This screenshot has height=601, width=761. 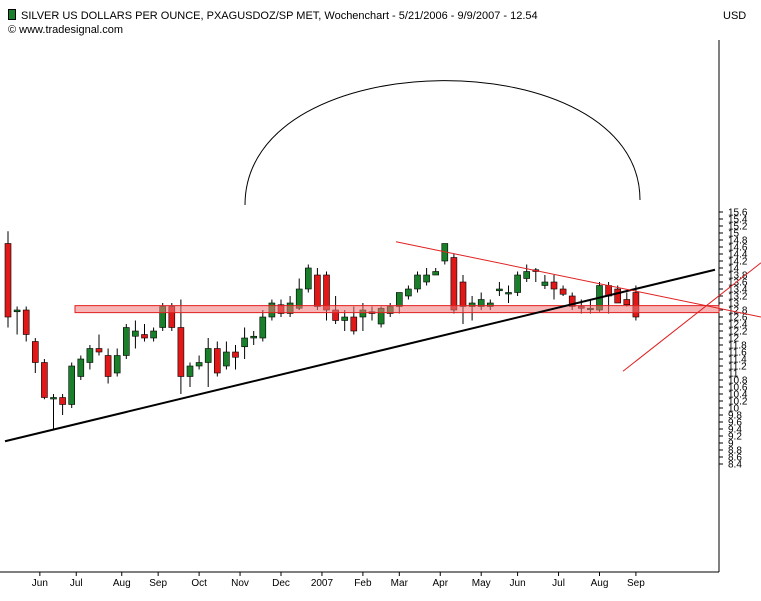 What do you see at coordinates (738, 248) in the screenshot?
I see `y-tick-label: 14.6` at bounding box center [738, 248].